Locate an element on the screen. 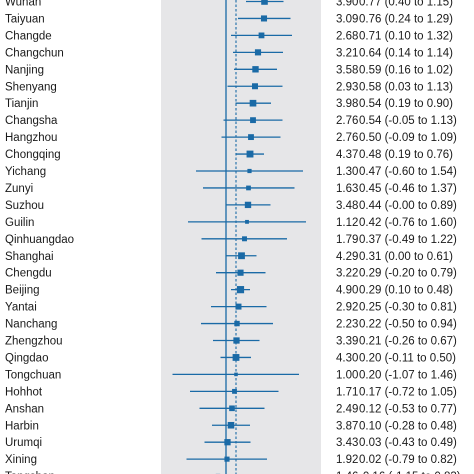 This screenshot has width=474, height=474. city-label: Zhengzhou is located at coordinates (34, 342).